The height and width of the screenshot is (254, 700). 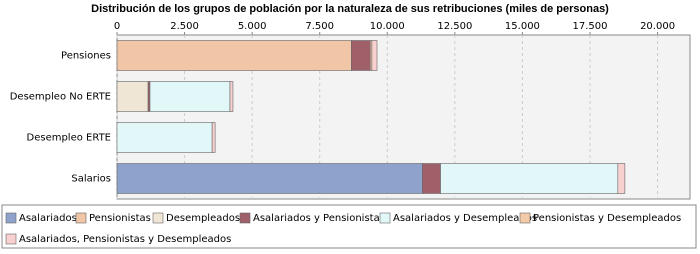 What do you see at coordinates (125, 239) in the screenshot?
I see `legend-label: Asalariados, Pensionistas y Desempleados` at bounding box center [125, 239].